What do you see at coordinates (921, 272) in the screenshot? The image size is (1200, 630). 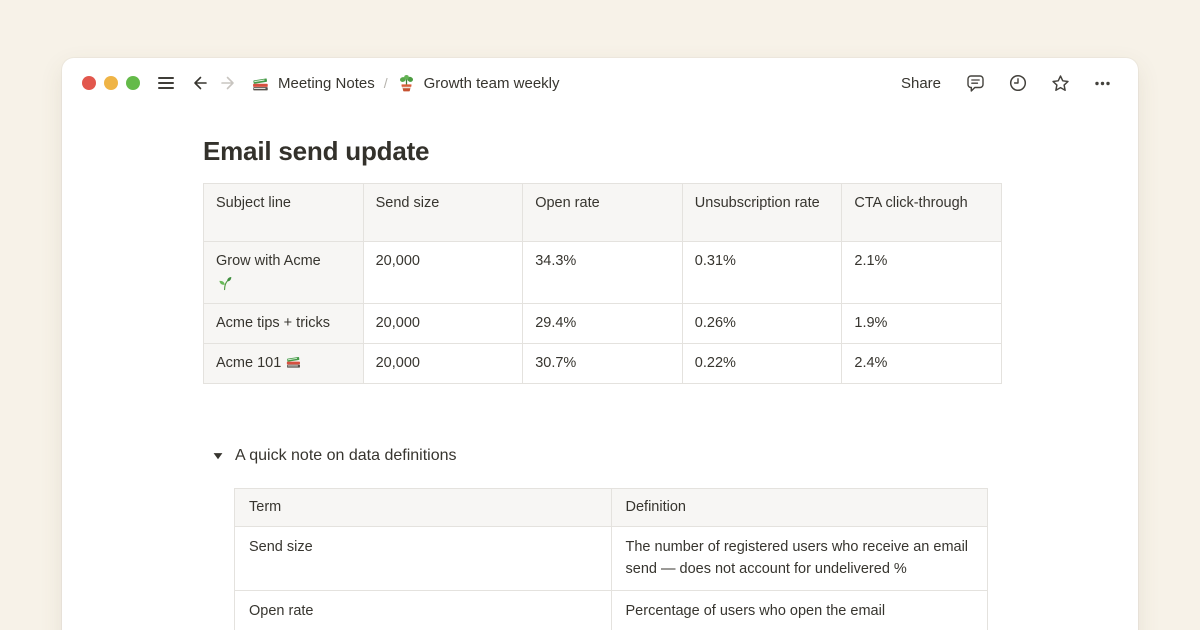 I see `cell-cta: 2.1%` at bounding box center [921, 272].